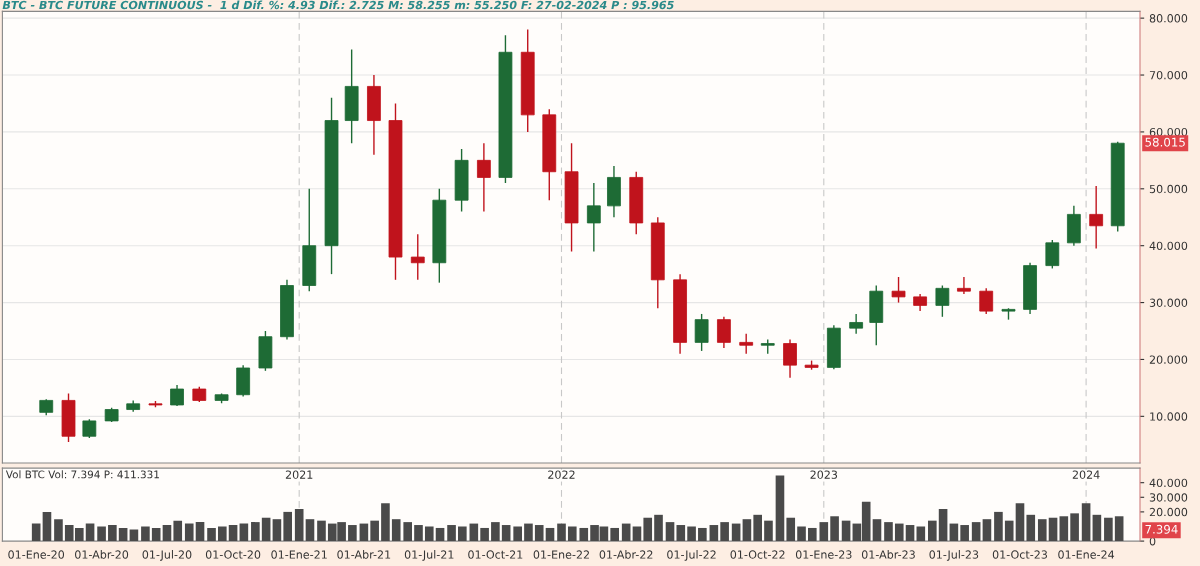 This screenshot has width=1200, height=566. What do you see at coordinates (1086, 474) in the screenshot?
I see `ref-line-label: 2024` at bounding box center [1086, 474].